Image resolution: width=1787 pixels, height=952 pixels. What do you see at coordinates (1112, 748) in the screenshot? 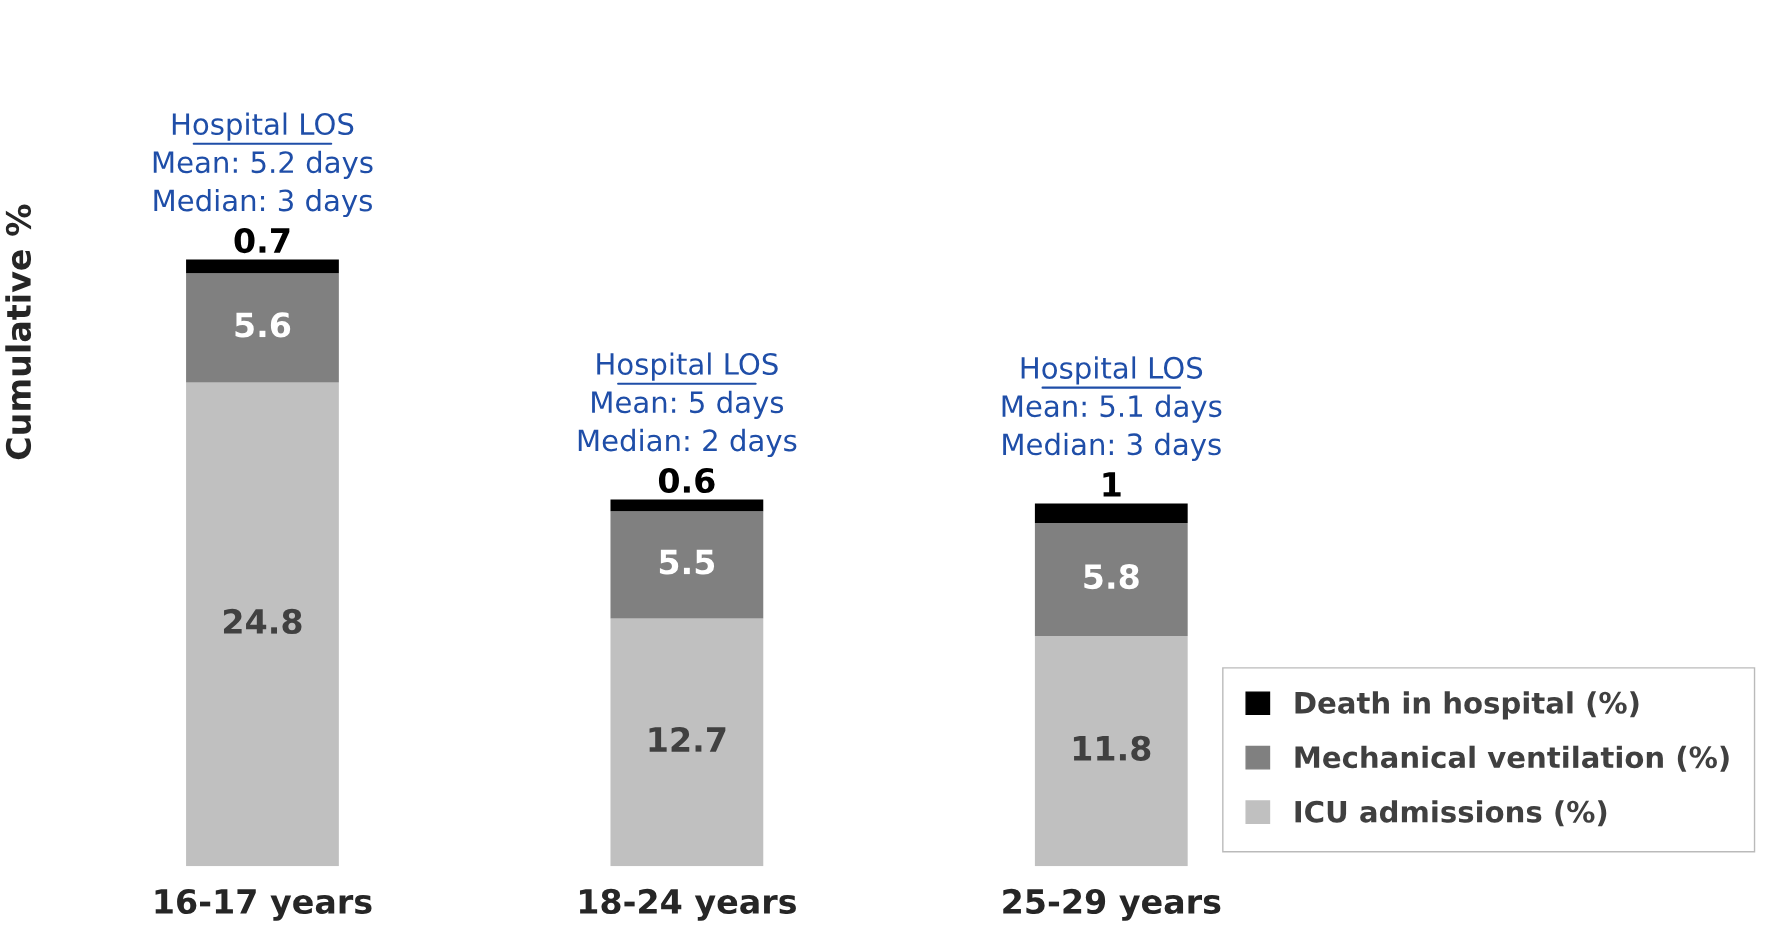
I see `data-label: 11.8` at bounding box center [1112, 748].